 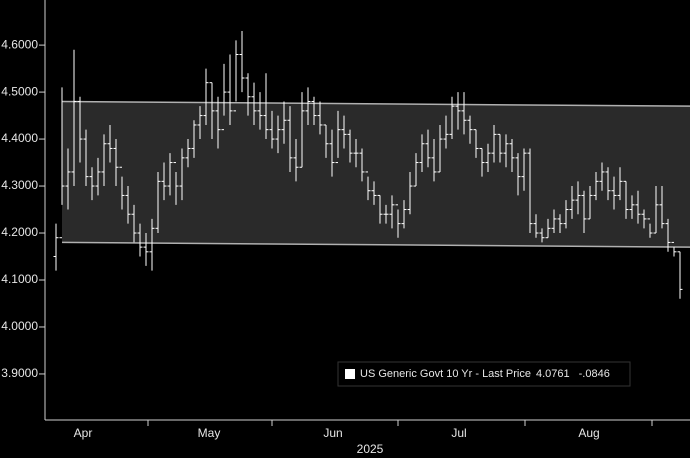 What do you see at coordinates (19, 185) in the screenshot?
I see `y-tick-label: 4.3000` at bounding box center [19, 185].